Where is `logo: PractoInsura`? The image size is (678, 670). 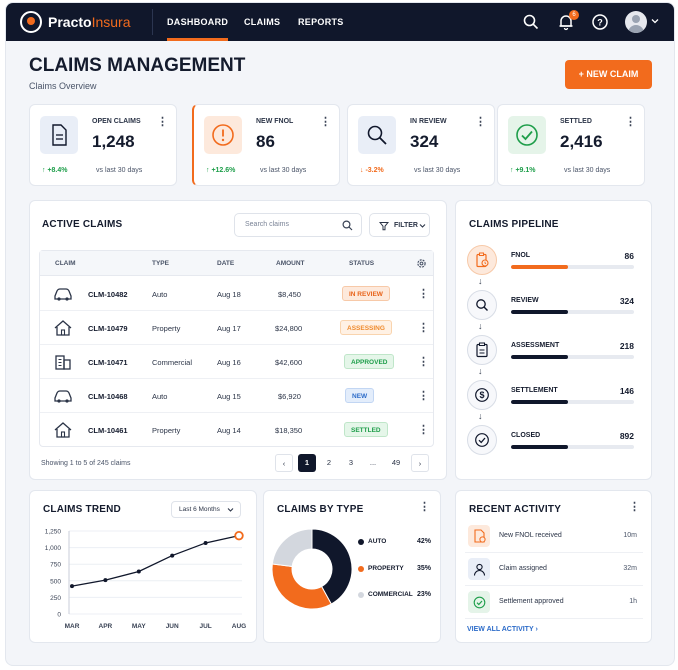
logo: PractoInsura is located at coordinates (75, 22).